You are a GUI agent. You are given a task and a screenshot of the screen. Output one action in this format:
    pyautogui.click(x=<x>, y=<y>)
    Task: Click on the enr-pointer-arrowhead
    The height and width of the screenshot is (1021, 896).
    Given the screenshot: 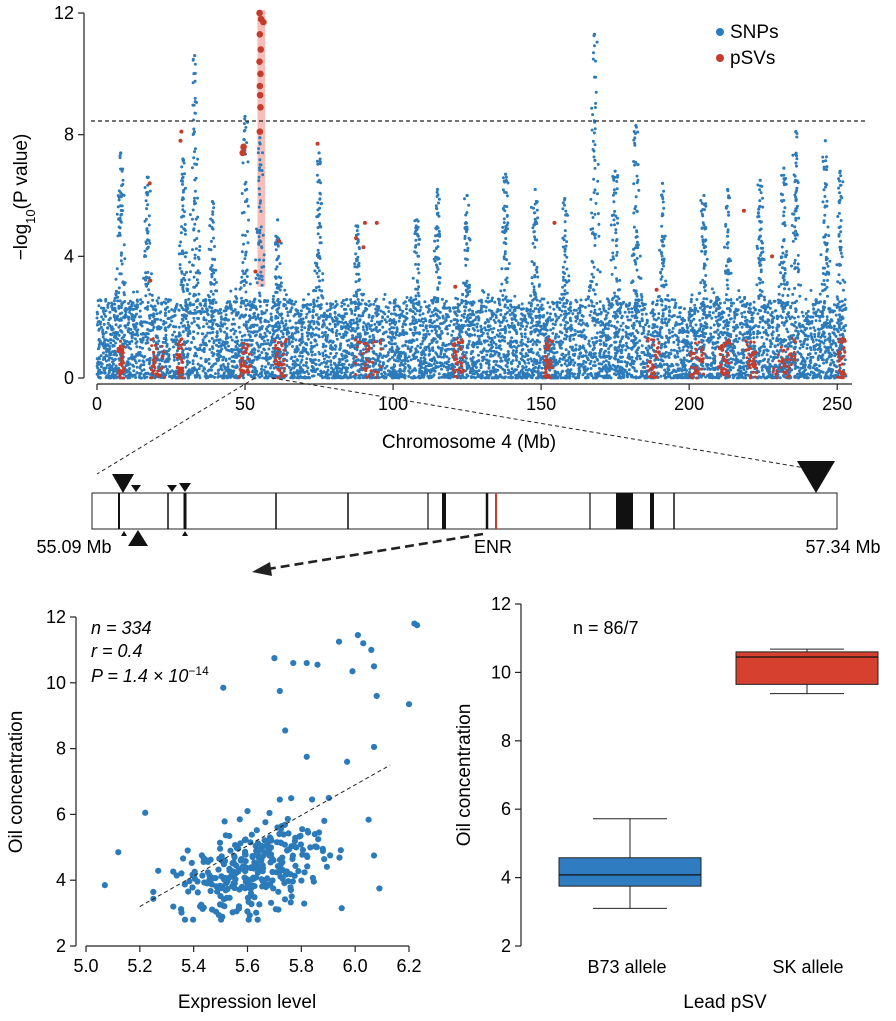 What is the action you would take?
    pyautogui.click(x=262, y=569)
    